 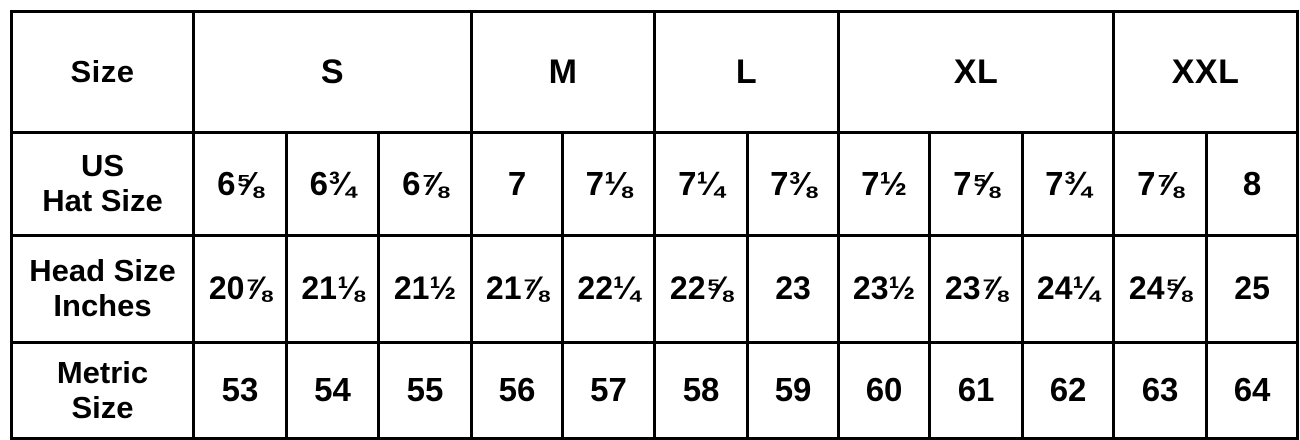 I want to click on us-hat-size-cell-5: 7⅛, so click(x=609, y=184).